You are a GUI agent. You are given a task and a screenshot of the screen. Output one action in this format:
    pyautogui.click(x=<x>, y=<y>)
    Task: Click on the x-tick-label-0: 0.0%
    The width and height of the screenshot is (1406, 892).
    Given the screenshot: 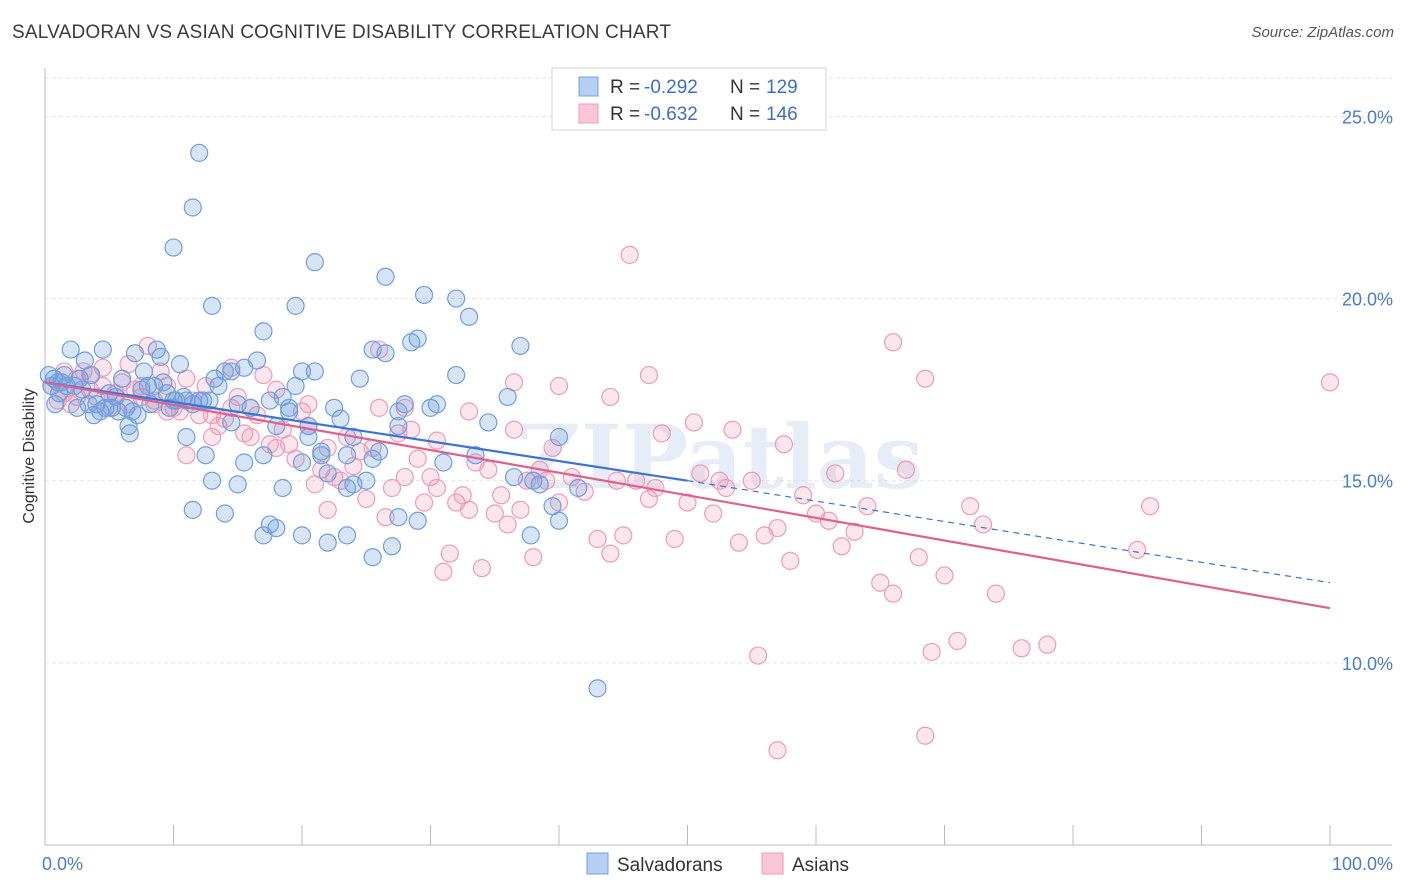 What is the action you would take?
    pyautogui.click(x=62, y=864)
    